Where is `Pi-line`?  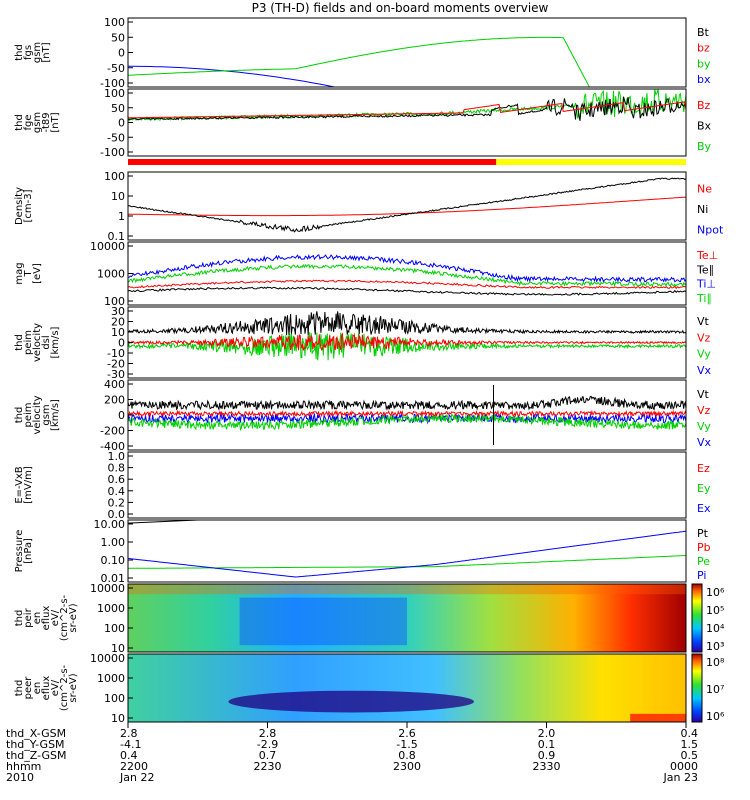 Pi-line is located at coordinates (407, 554).